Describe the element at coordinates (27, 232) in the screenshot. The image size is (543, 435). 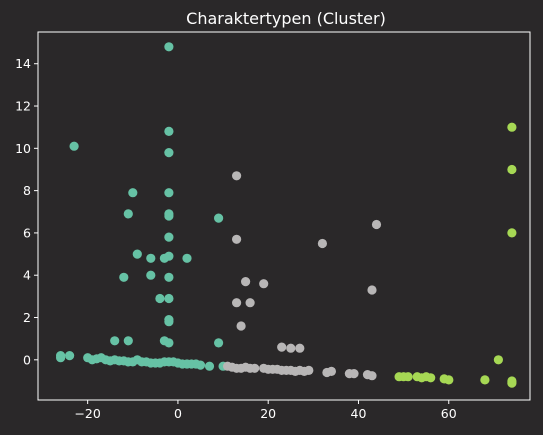
I see `y-tick-label: 6` at that location.